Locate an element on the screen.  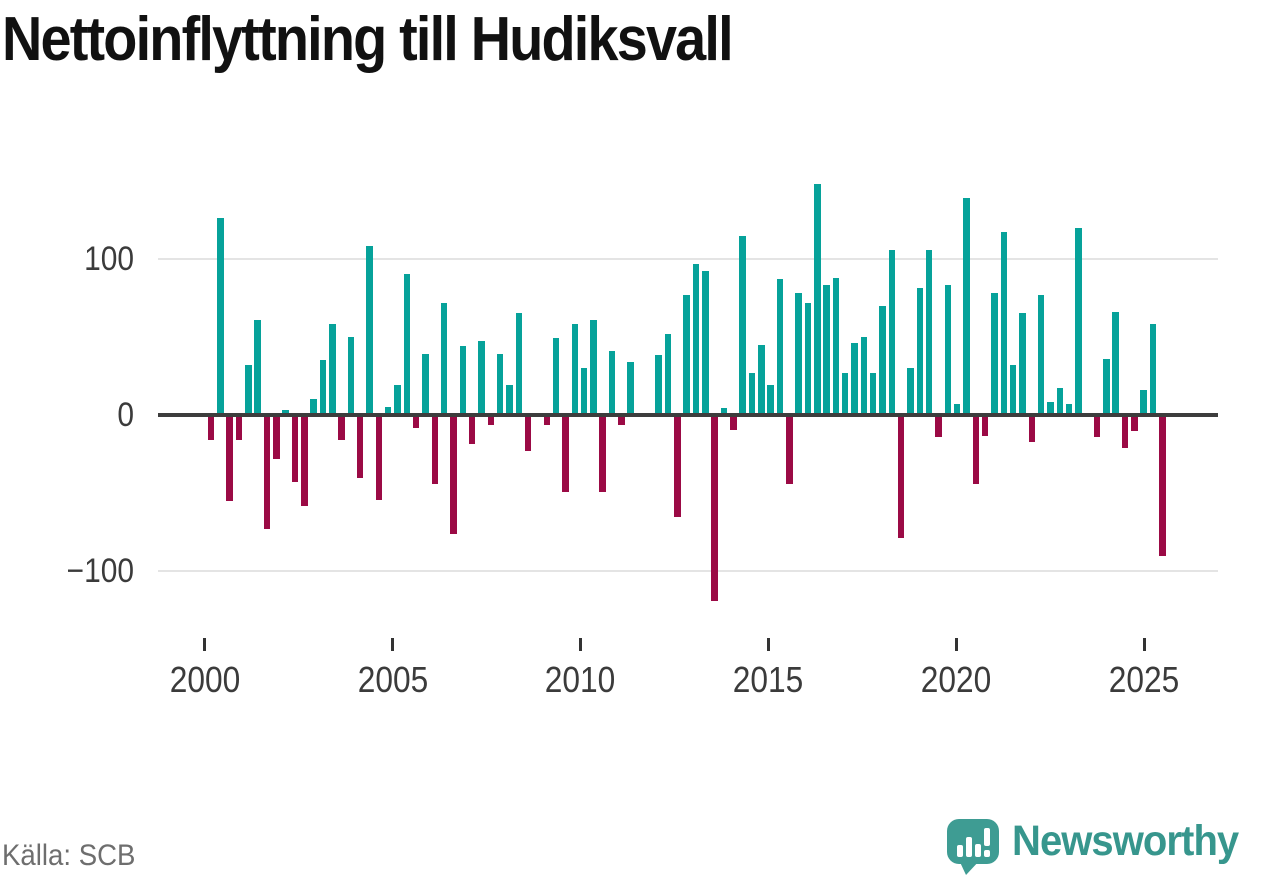
newsworthy-wordmark: Newsworthy is located at coordinates (1125, 841).